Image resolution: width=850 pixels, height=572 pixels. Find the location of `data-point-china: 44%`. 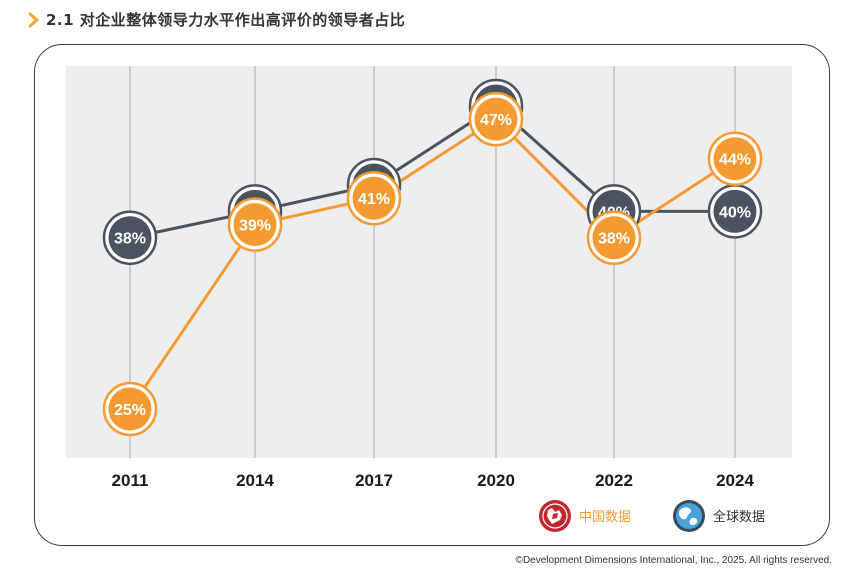

data-point-china: 44% is located at coordinates (735, 158).